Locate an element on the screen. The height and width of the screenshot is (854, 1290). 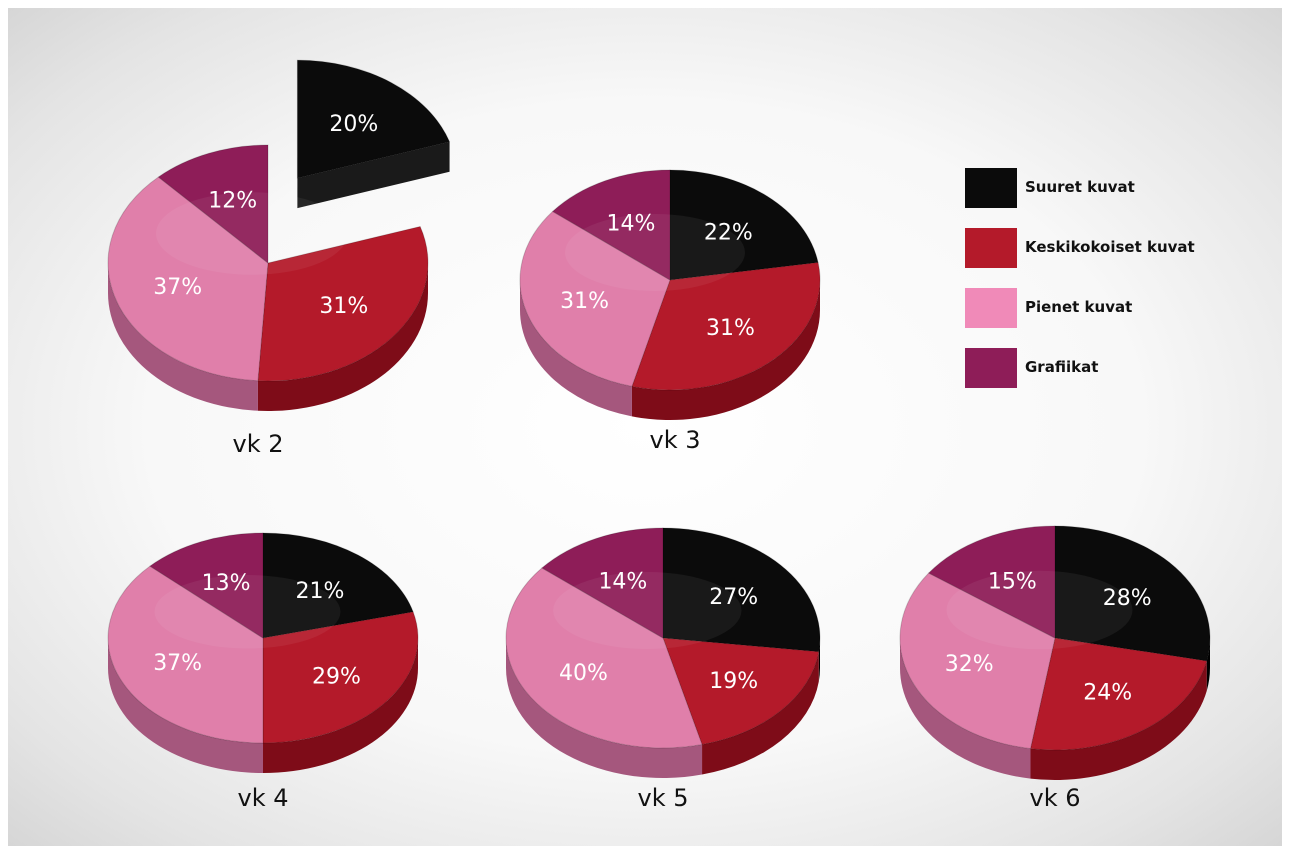
pie-caption: vk 2 is located at coordinates (258, 444).